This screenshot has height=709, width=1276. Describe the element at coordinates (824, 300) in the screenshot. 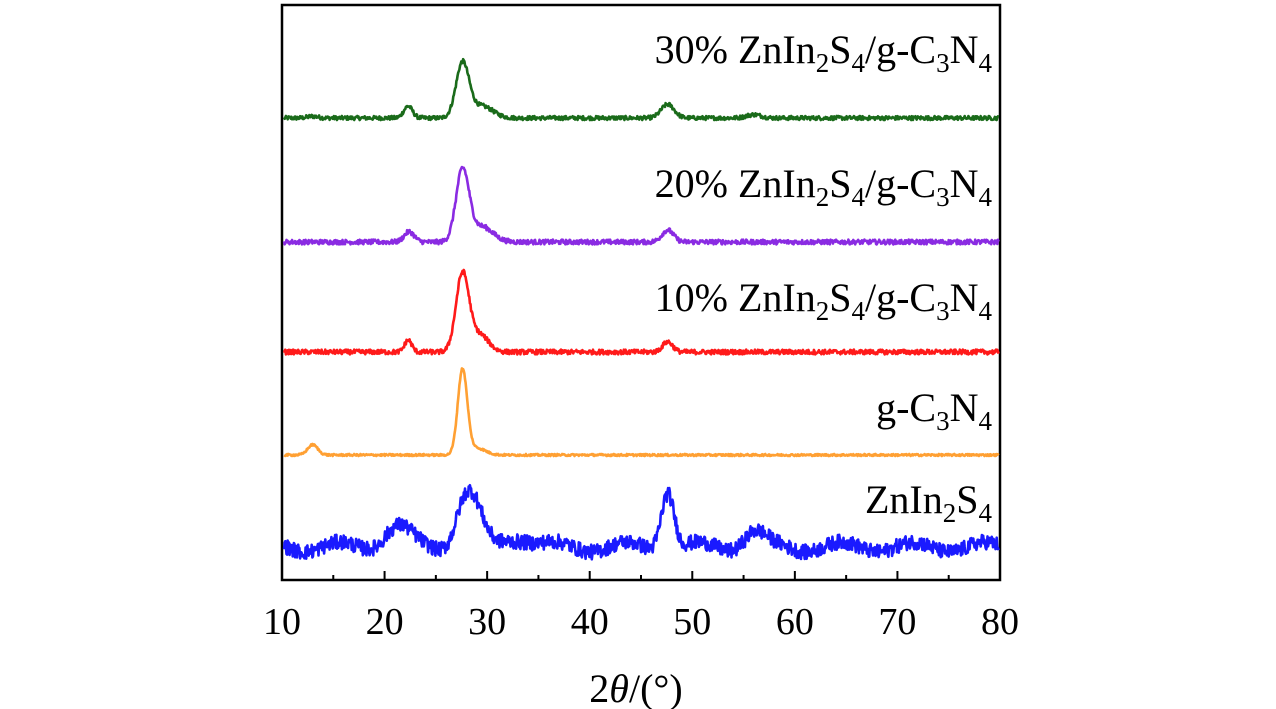

I see `series-label-2: 10% ZnIn2S4/g-C3N4` at that location.